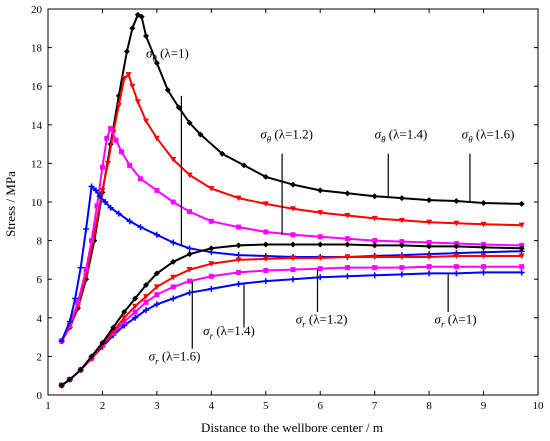 This screenshot has width=550, height=441. Describe the element at coordinates (37, 49) in the screenshot. I see `y-tick-label: 18` at that location.